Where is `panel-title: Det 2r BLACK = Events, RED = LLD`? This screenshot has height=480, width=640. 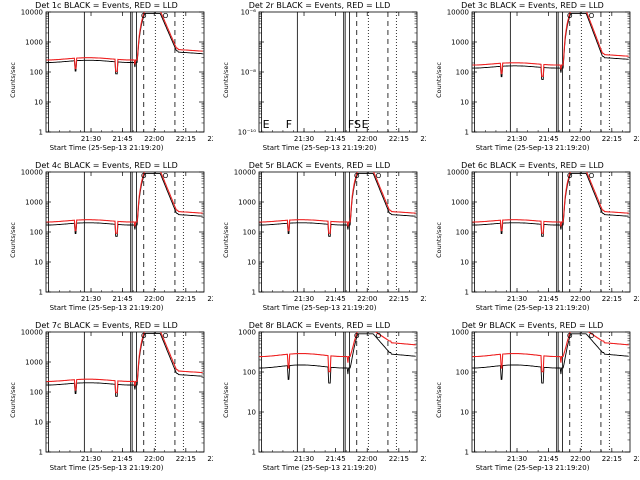 panel-title: Det 2r BLACK = Events, RED = LLD is located at coordinates (319, 5).